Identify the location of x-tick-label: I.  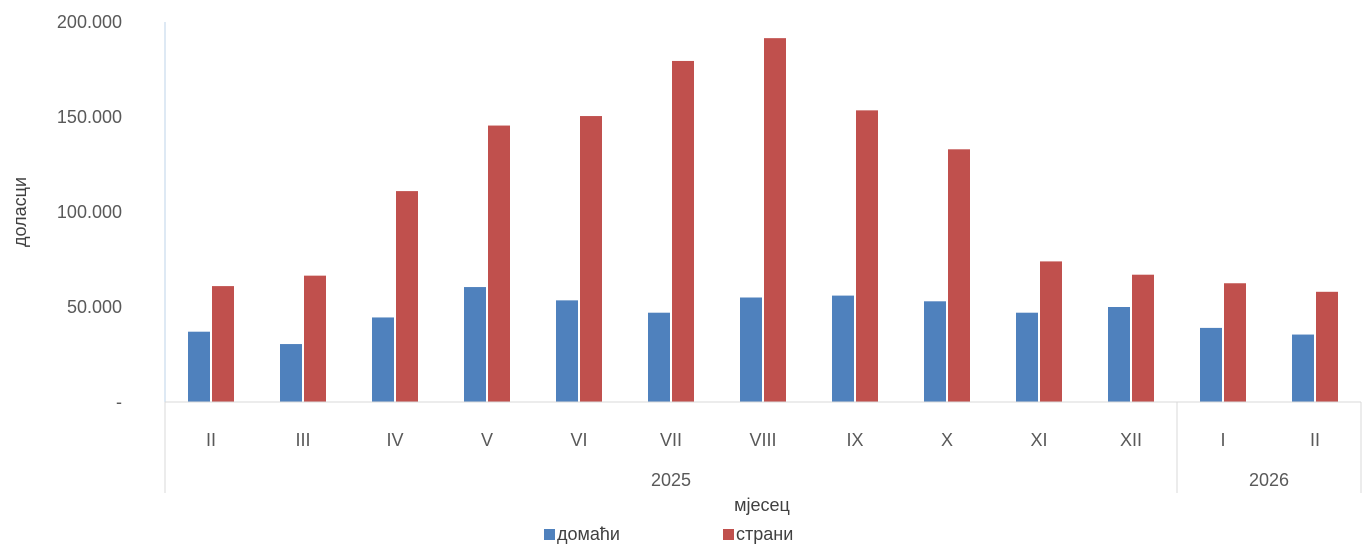
(1222, 440).